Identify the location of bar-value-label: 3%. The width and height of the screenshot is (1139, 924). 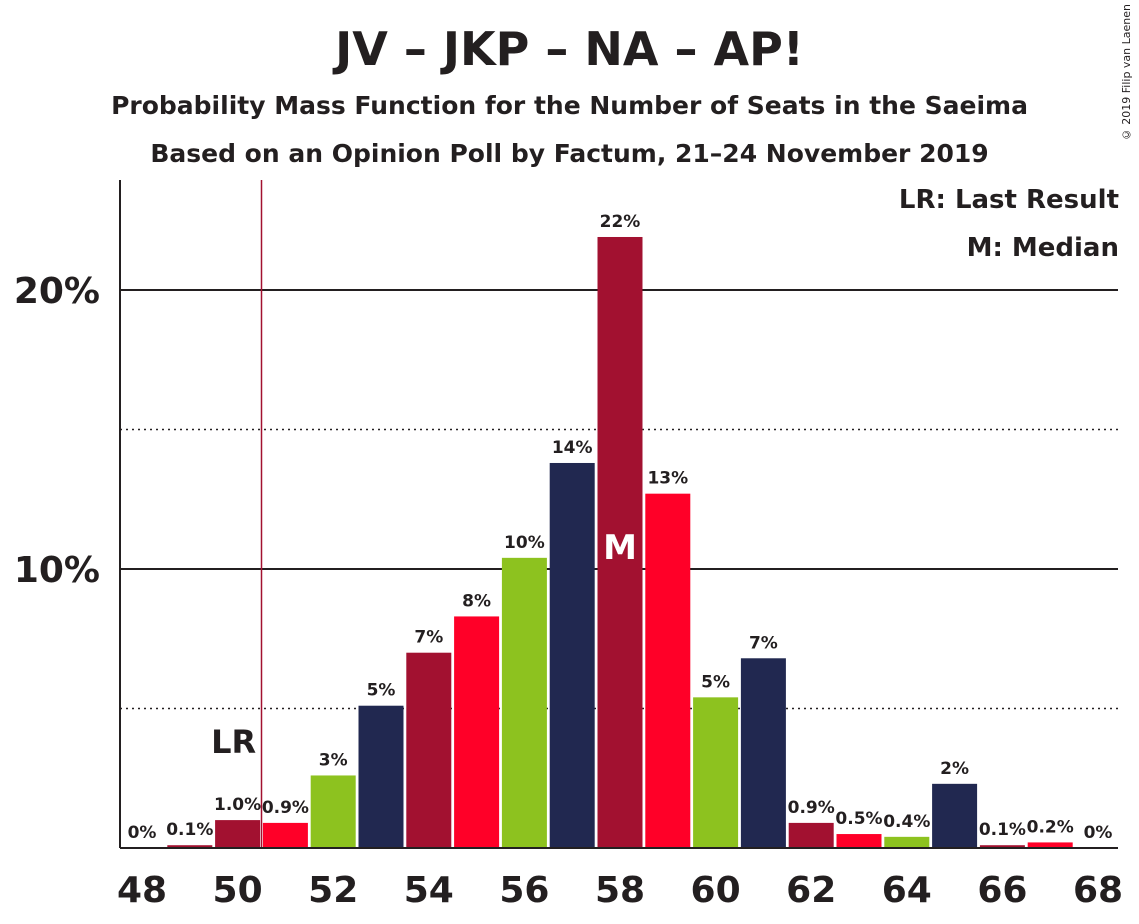
(333, 760).